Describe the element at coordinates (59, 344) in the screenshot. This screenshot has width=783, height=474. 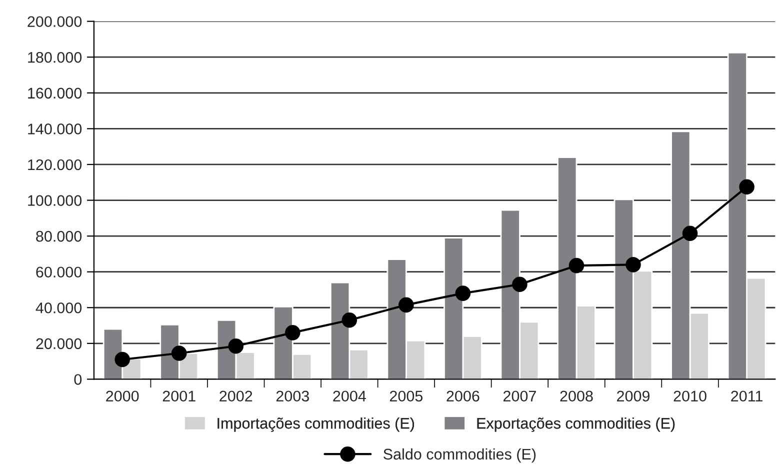
I see `y-tick-label: 20.000` at that location.